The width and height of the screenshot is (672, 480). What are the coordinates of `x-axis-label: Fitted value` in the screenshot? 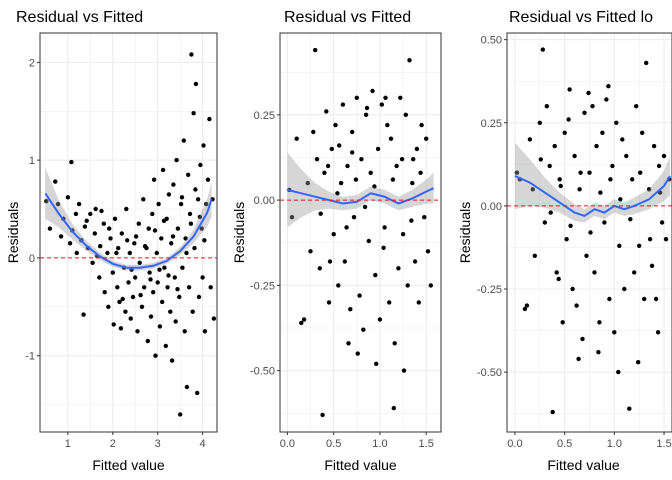 It's located at (583, 465).